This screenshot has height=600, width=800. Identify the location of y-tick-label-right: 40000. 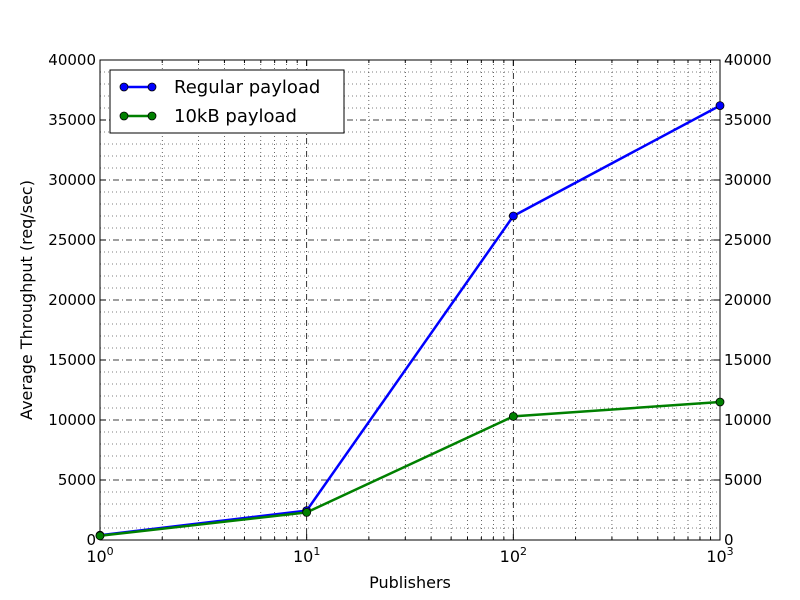
(748, 60).